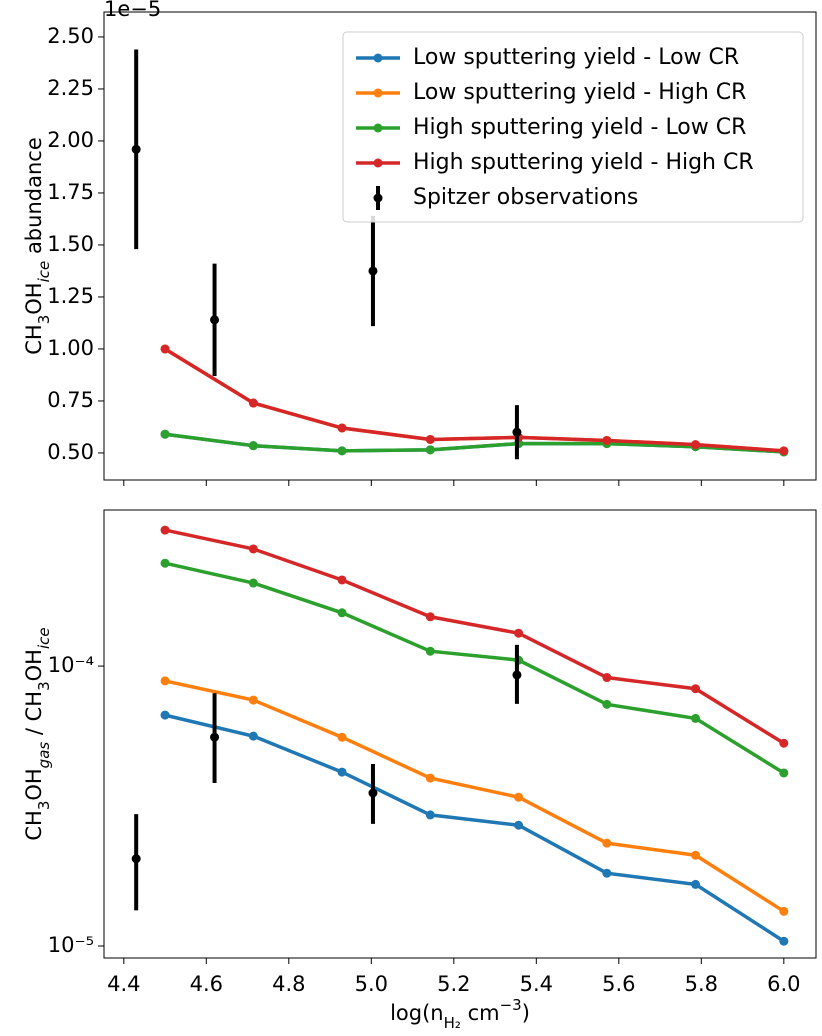 The image size is (822, 1036). What do you see at coordinates (288, 984) in the screenshot?
I see `x-tick-label: 4.8` at bounding box center [288, 984].